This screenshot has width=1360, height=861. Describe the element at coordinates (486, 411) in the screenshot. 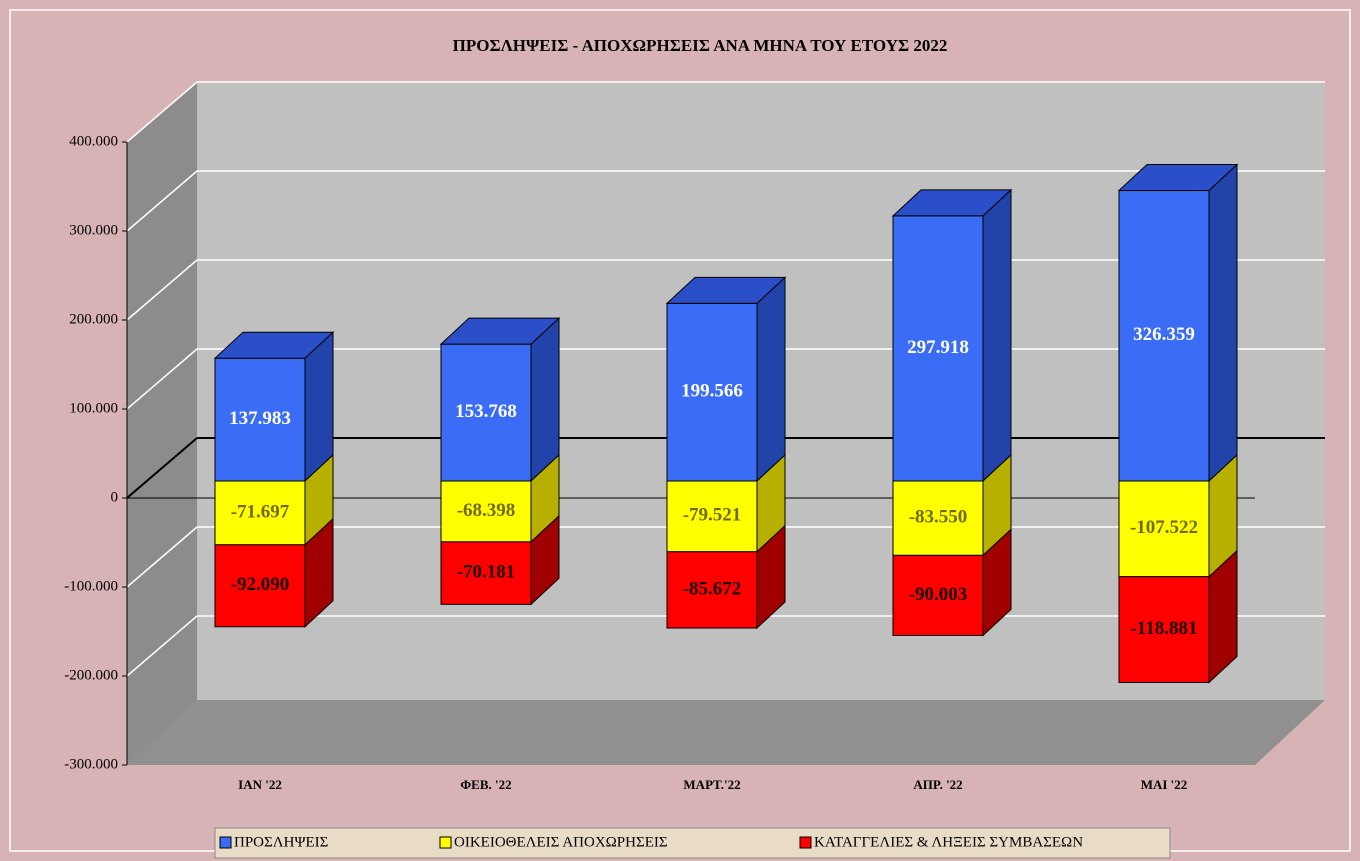

I see `value-label: 153.768` at that location.